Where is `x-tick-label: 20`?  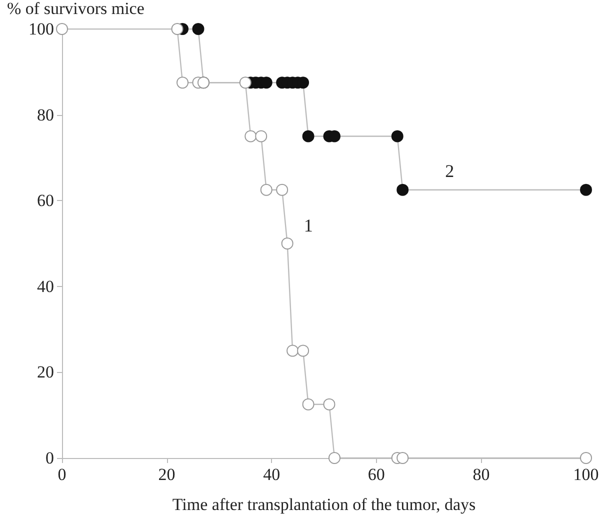 x-tick-label: 20 is located at coordinates (167, 474).